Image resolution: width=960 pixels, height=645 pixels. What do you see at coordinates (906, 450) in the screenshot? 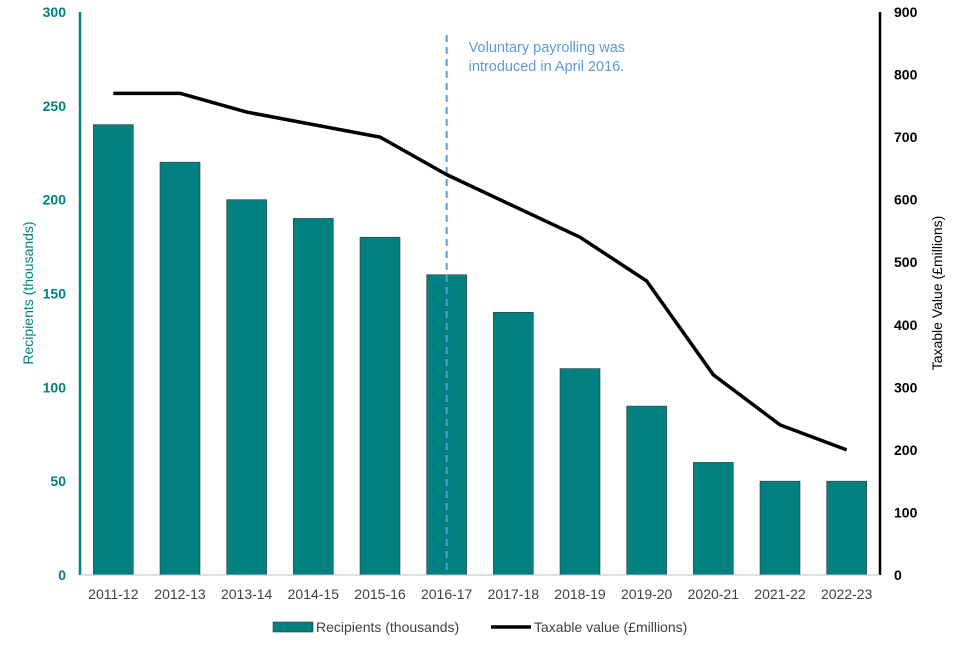
I see `right-tick-label: 200` at bounding box center [906, 450].